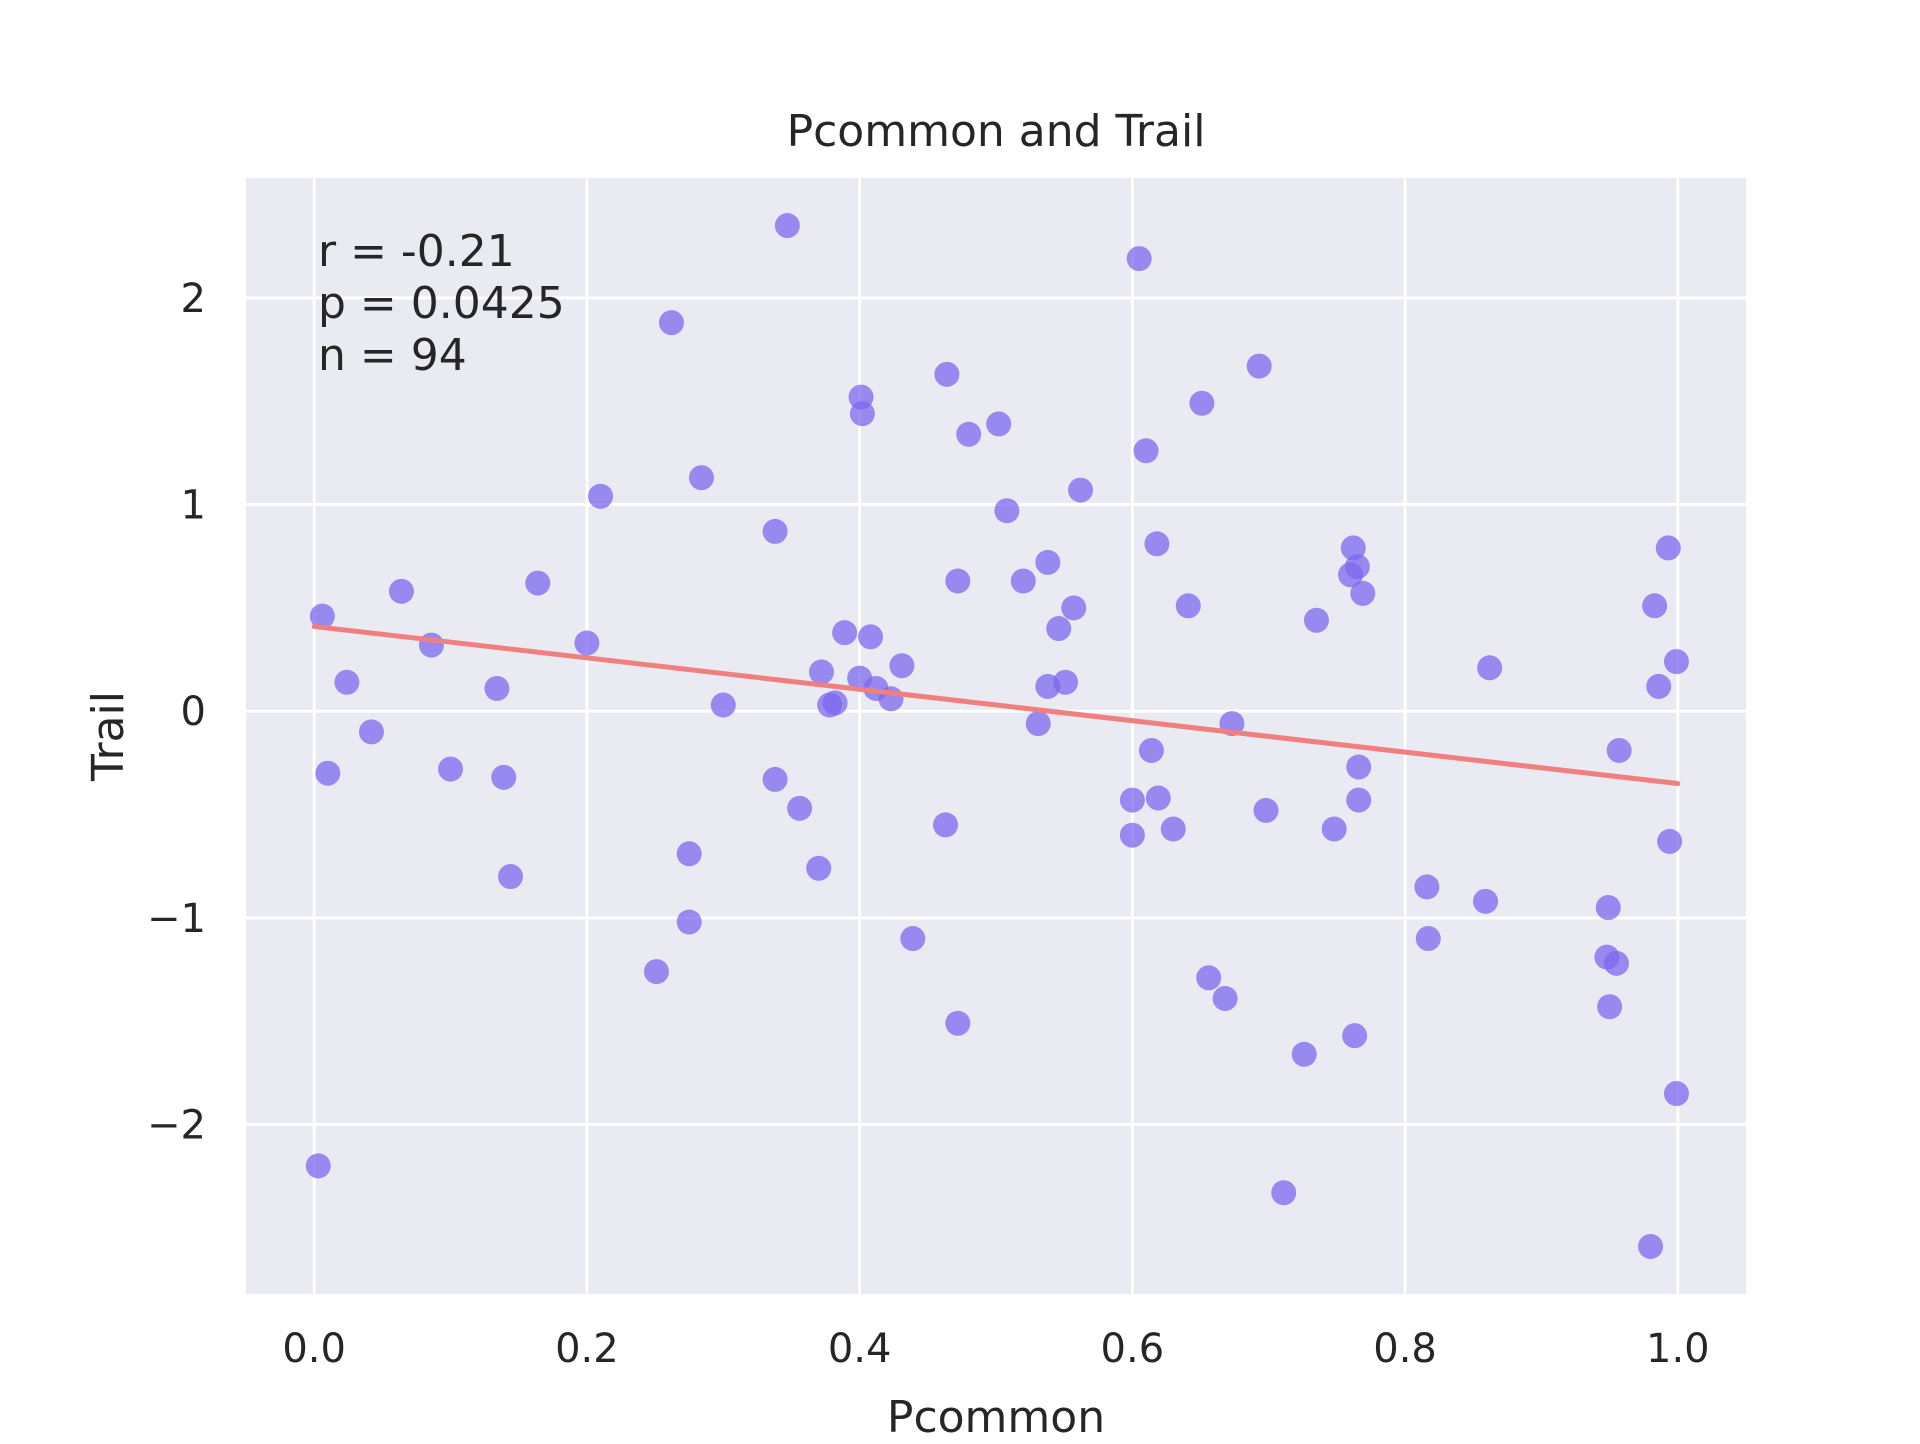 This screenshot has height=1444, width=1920. What do you see at coordinates (1405, 1349) in the screenshot?
I see `x-tick-label: 0.8` at bounding box center [1405, 1349].